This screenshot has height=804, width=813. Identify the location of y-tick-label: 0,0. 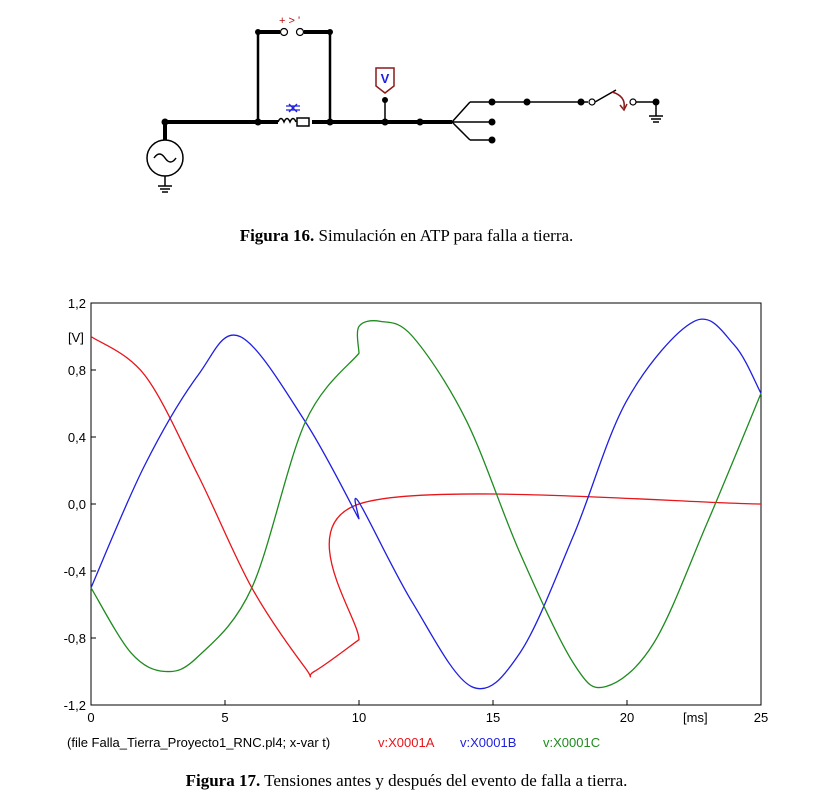
(77, 504).